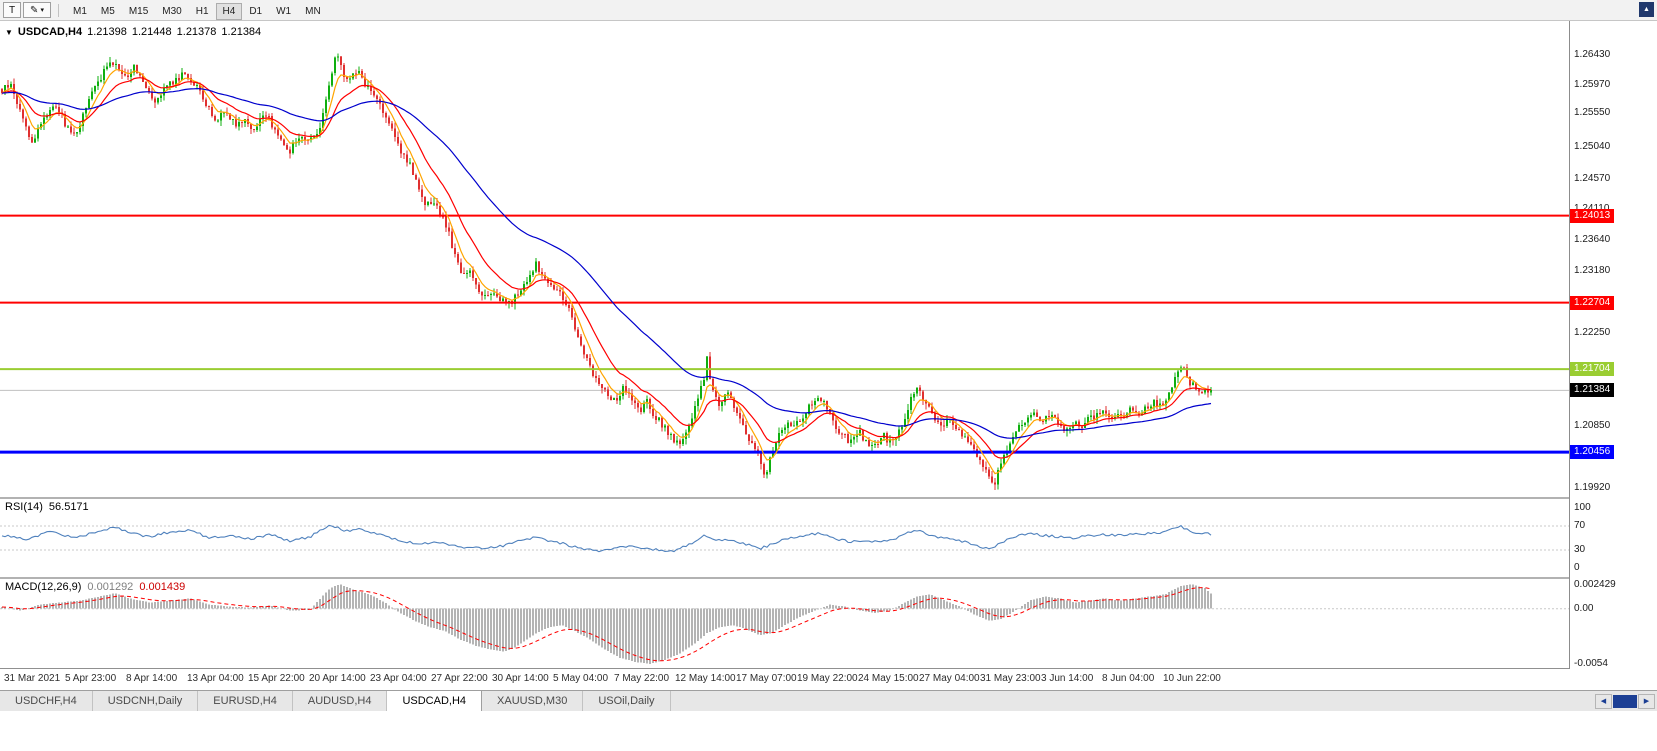 Image resolution: width=1657 pixels, height=751 pixels. What do you see at coordinates (828, 10) in the screenshot?
I see `toolbar: T ✎ ▾ M1 M5 M15 M30 H1 H4 D1 W1 MN ▲` at bounding box center [828, 10].